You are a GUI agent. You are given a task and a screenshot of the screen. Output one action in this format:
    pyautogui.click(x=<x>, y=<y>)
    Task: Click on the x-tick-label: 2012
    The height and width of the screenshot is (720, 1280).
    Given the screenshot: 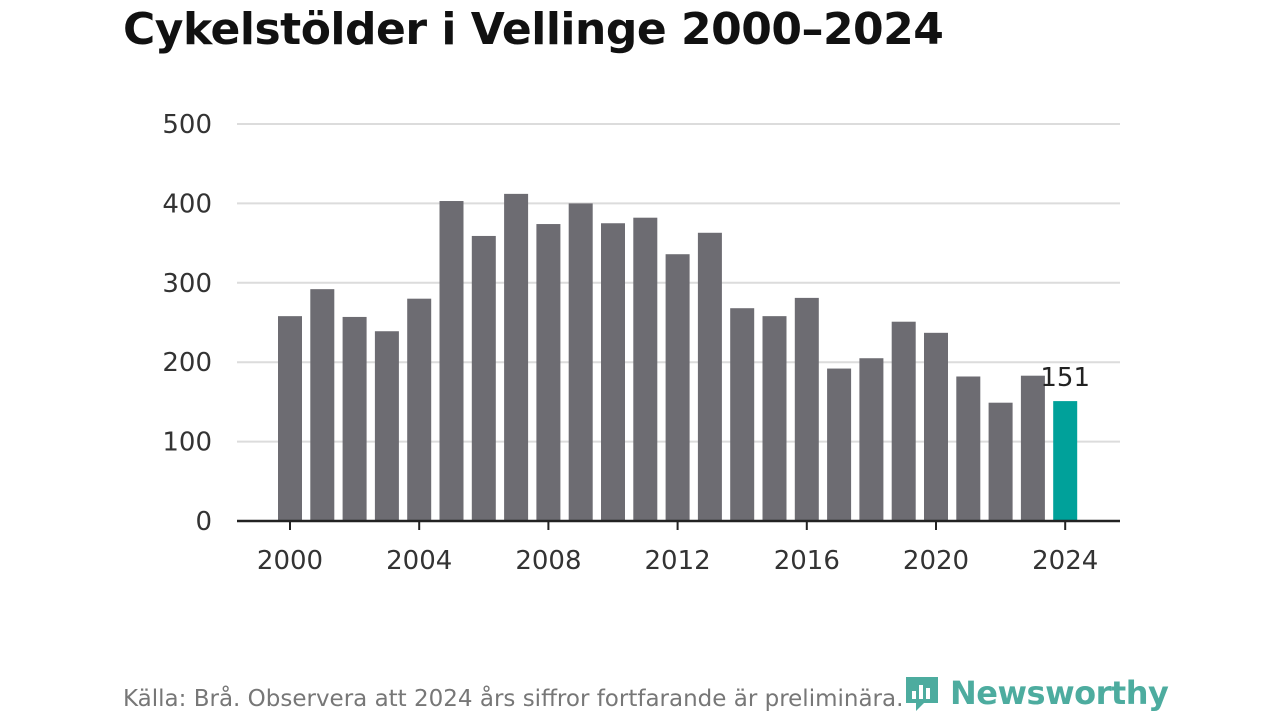 What is the action you would take?
    pyautogui.click(x=678, y=561)
    